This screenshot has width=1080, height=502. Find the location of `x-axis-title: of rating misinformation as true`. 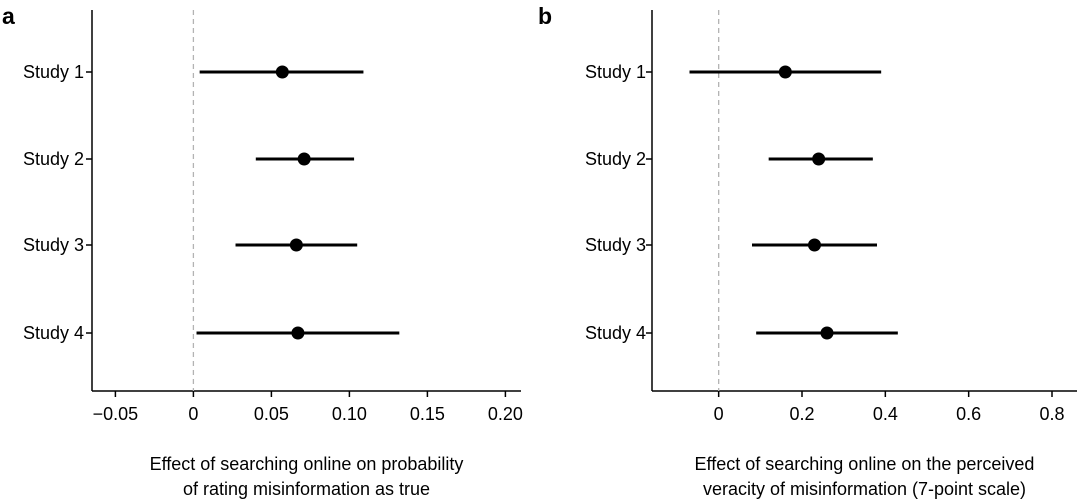

x-axis-title: of rating misinformation as true is located at coordinates (306, 489).